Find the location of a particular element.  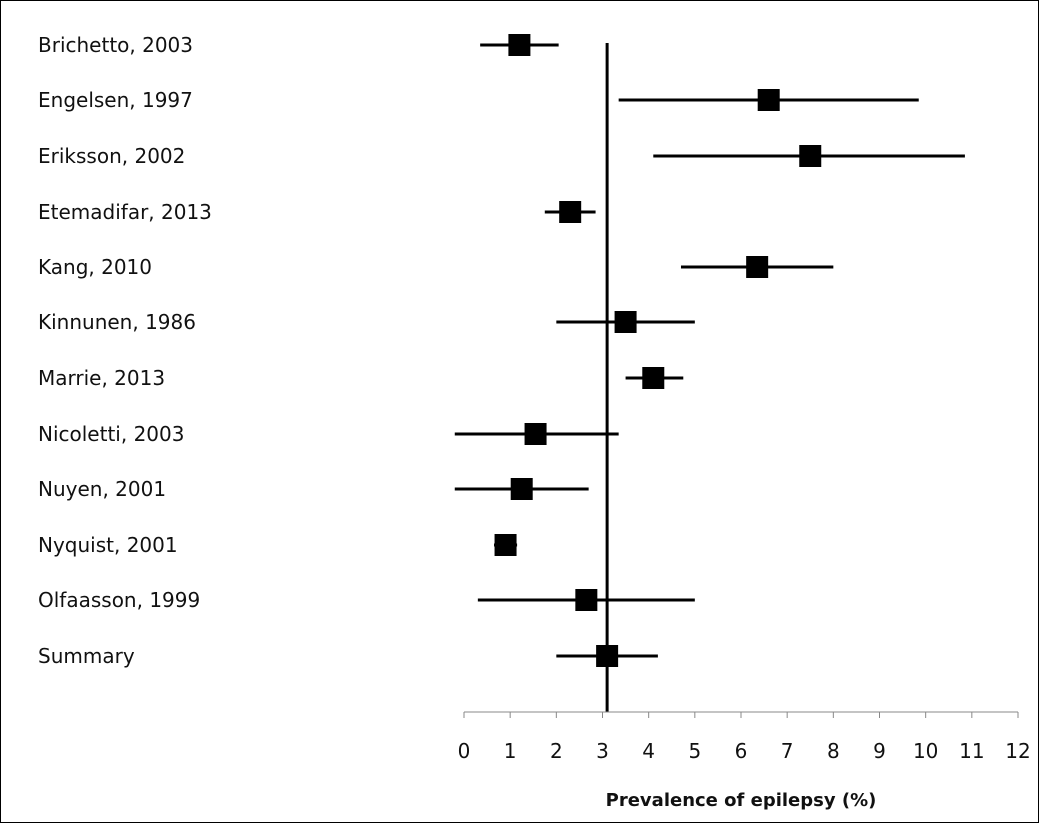

x-tick-label: 12 is located at coordinates (1017, 751).